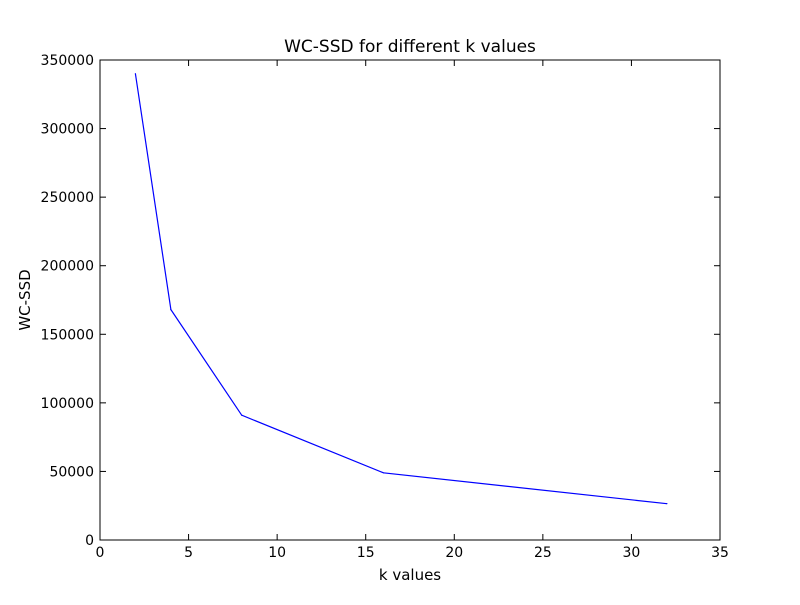  What do you see at coordinates (89, 541) in the screenshot?
I see `y-tick-label: 0` at bounding box center [89, 541].